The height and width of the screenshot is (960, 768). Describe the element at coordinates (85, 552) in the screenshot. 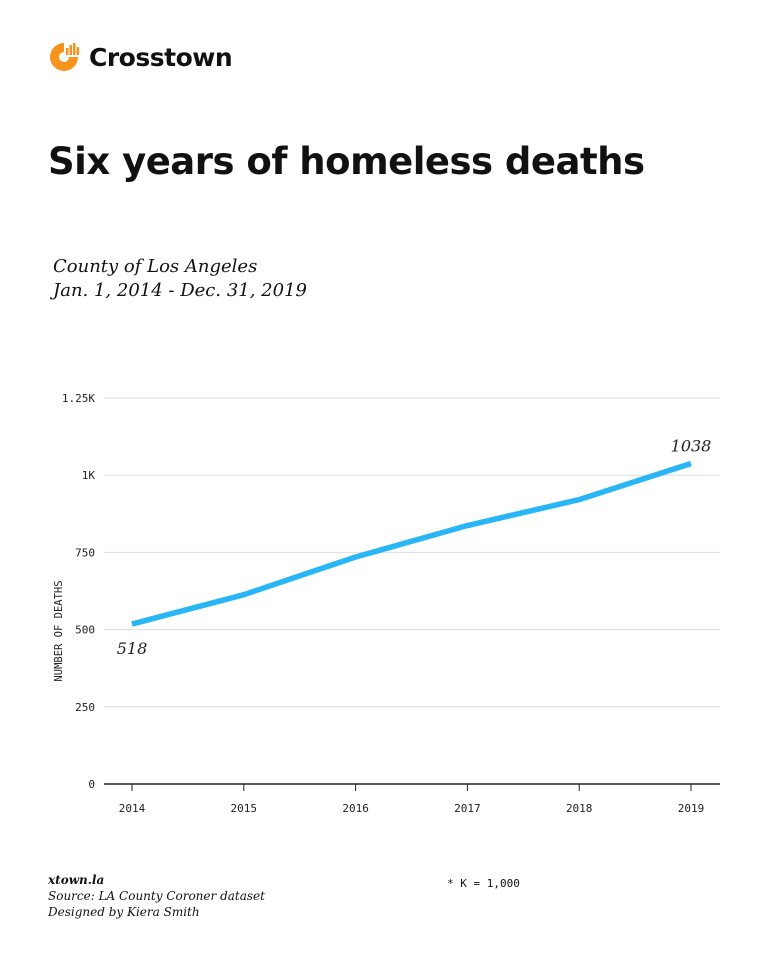

I see `y-tick-label: 750` at that location.